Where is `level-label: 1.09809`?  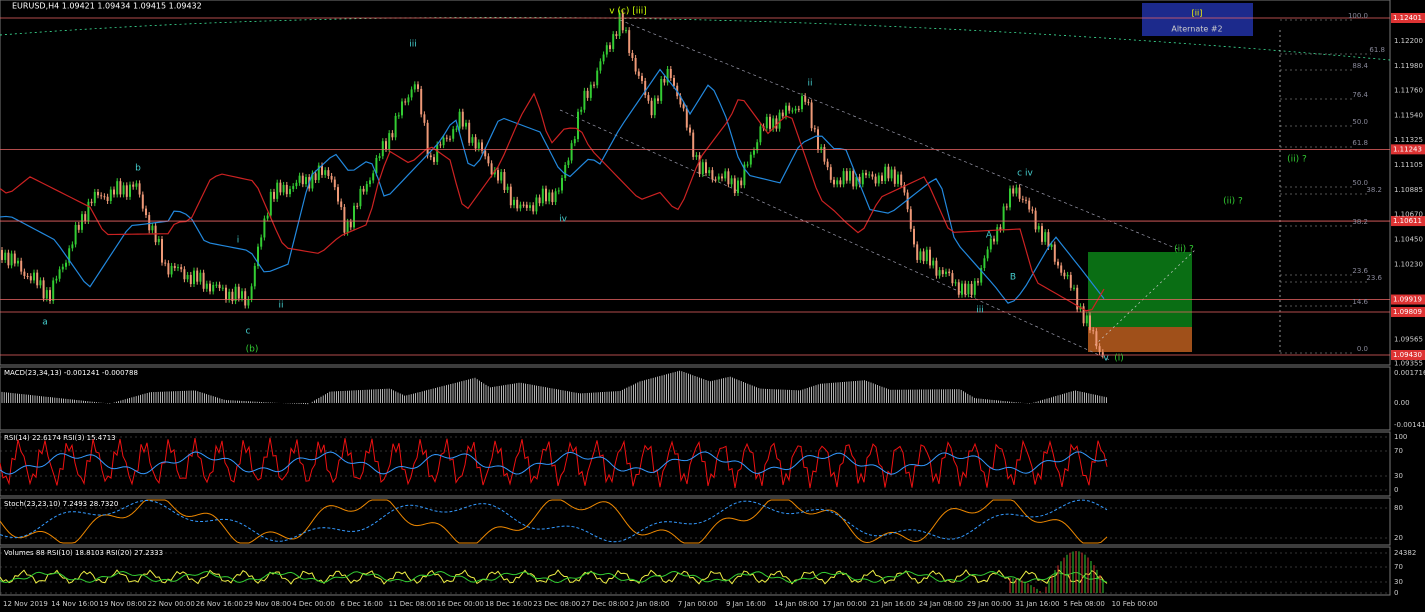
level-label: 1.09809 is located at coordinates (1407, 312).